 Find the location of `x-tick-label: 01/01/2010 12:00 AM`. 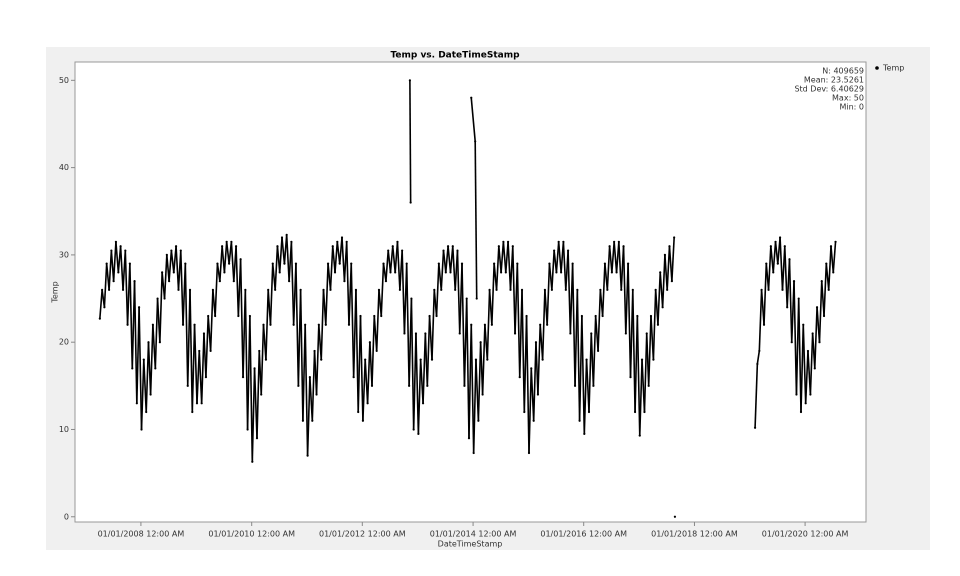

x-tick-label: 01/01/2010 12:00 AM is located at coordinates (251, 534).